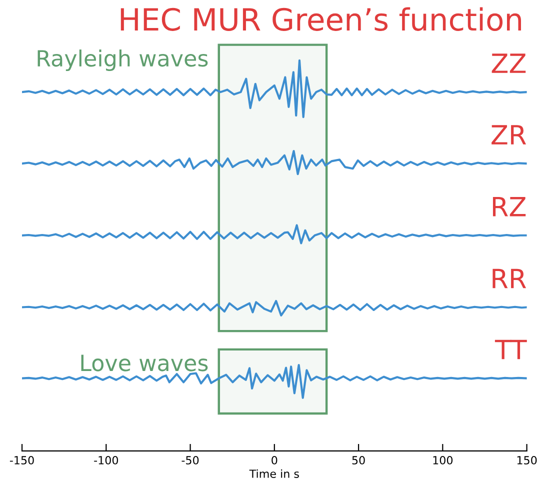 This screenshot has width=537, height=487. I want to click on band-label: Rayleigh waves, so click(123, 61).